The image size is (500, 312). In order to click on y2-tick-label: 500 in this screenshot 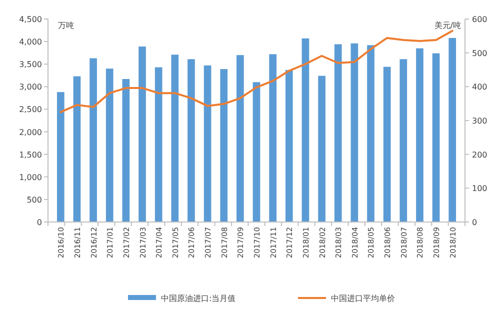, I will do `click(480, 53)`.